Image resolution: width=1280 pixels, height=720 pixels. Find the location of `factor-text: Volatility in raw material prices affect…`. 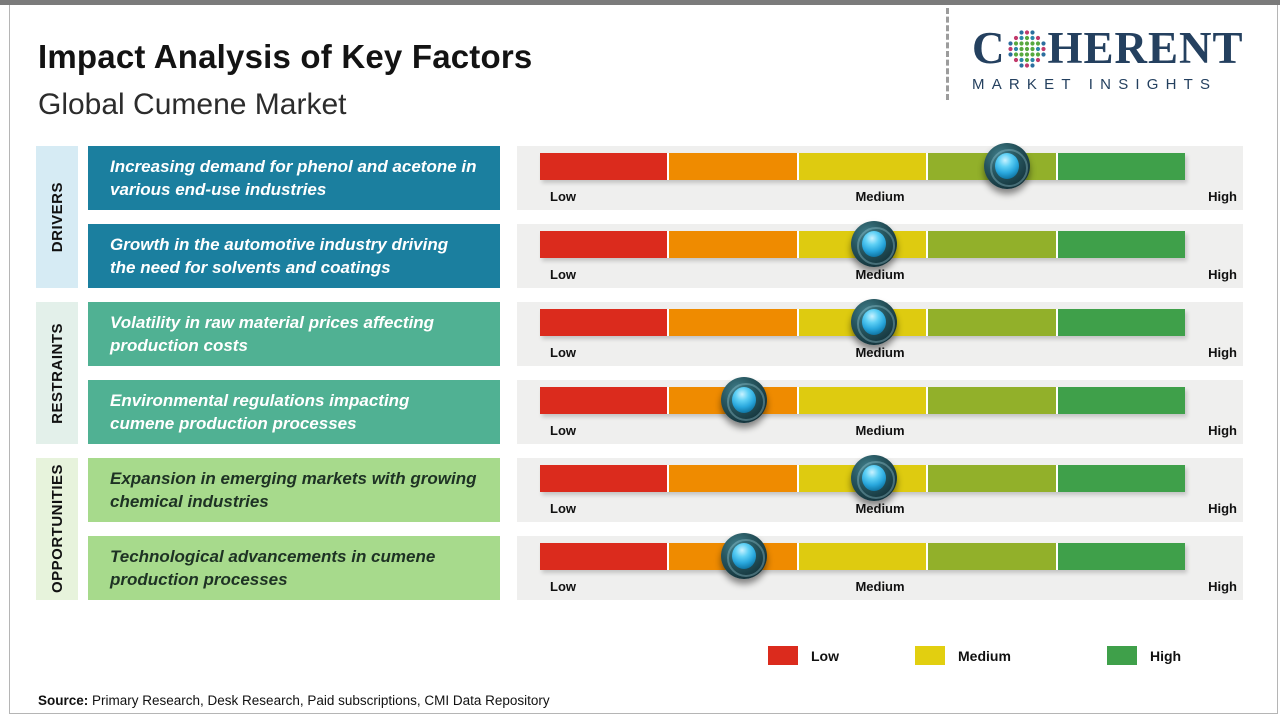

factor-text: Volatility in raw material prices affect… is located at coordinates (272, 333).